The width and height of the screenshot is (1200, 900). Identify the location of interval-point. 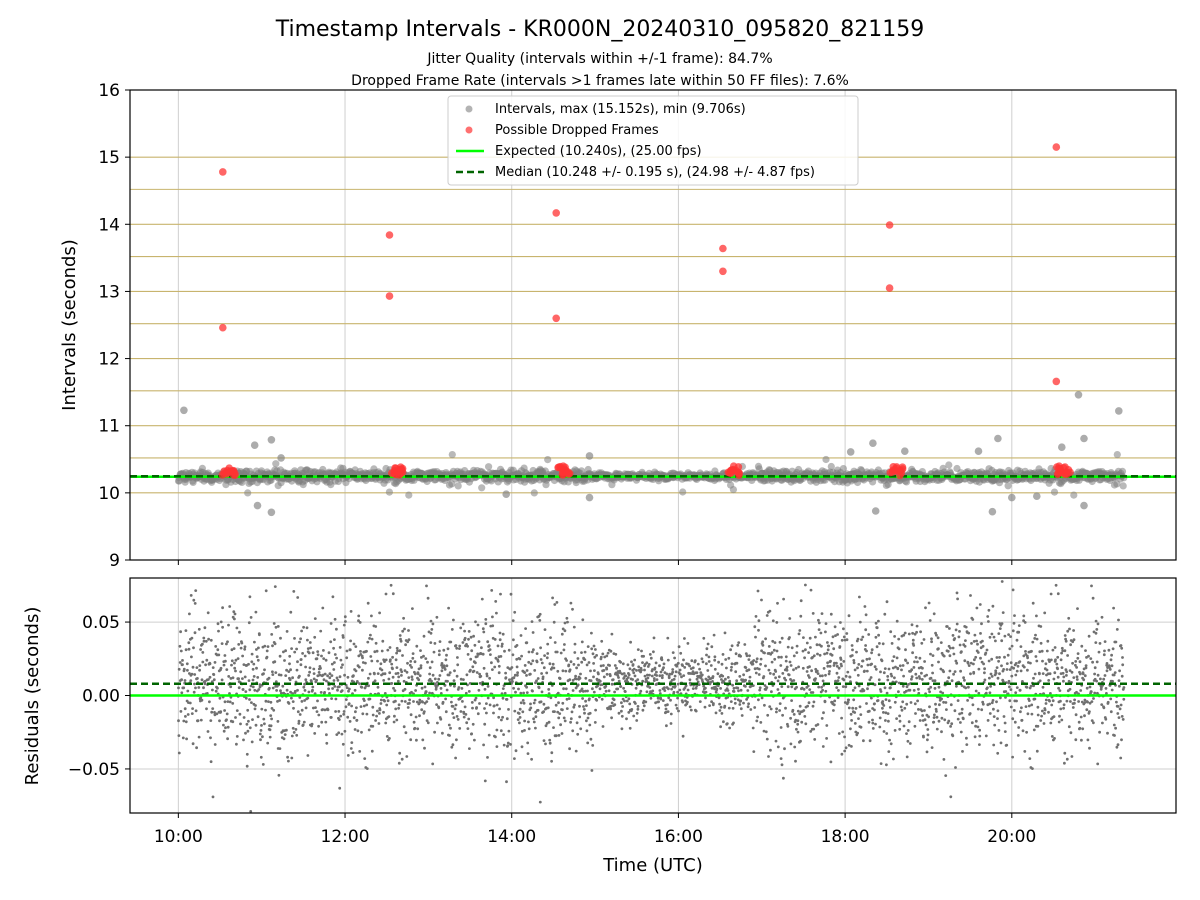
(248, 493).